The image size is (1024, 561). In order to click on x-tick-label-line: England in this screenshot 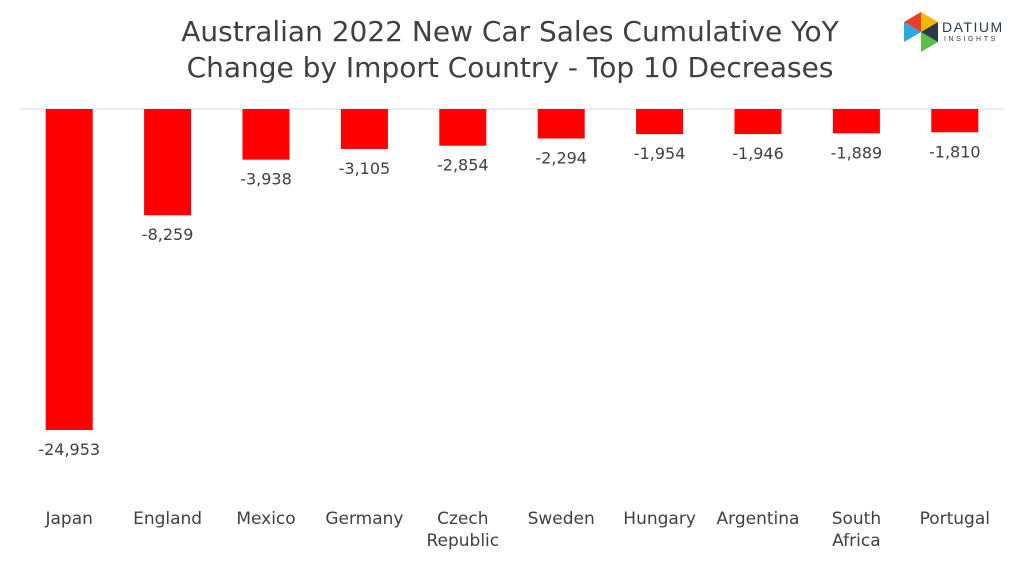, I will do `click(167, 519)`.